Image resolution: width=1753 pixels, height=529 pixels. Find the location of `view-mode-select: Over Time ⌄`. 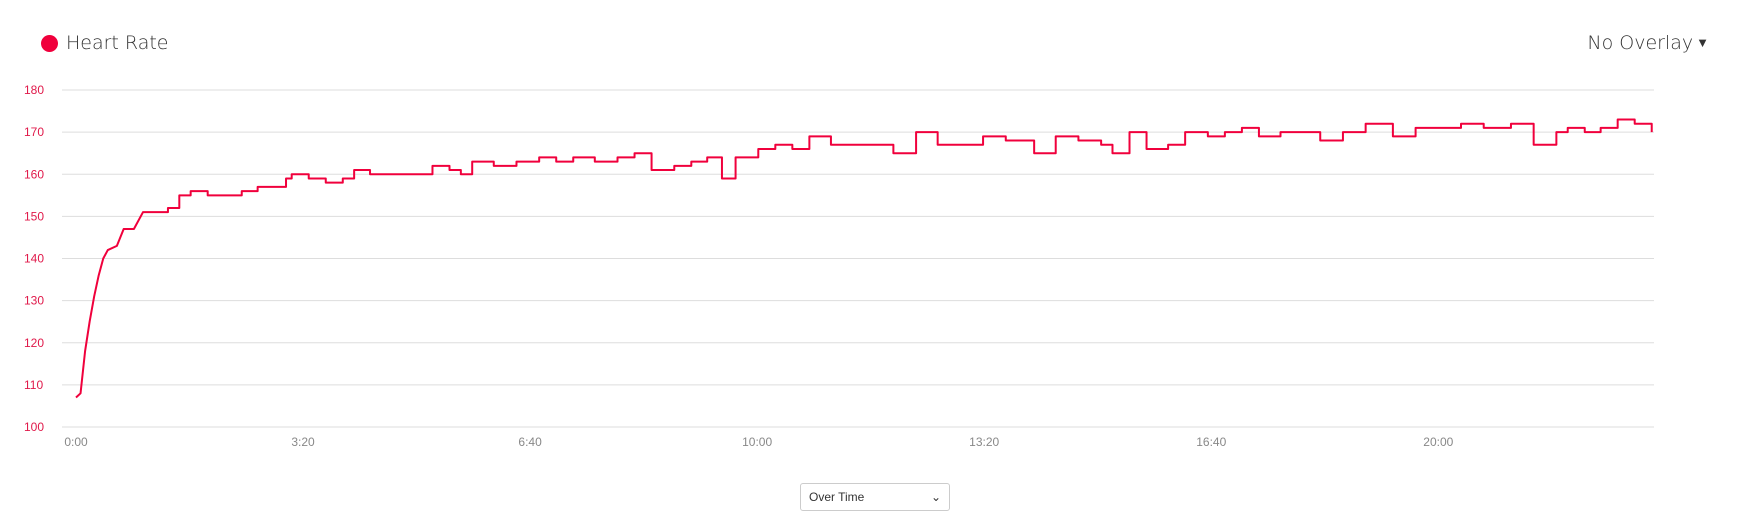

view-mode-select: Over Time ⌄ is located at coordinates (875, 497).